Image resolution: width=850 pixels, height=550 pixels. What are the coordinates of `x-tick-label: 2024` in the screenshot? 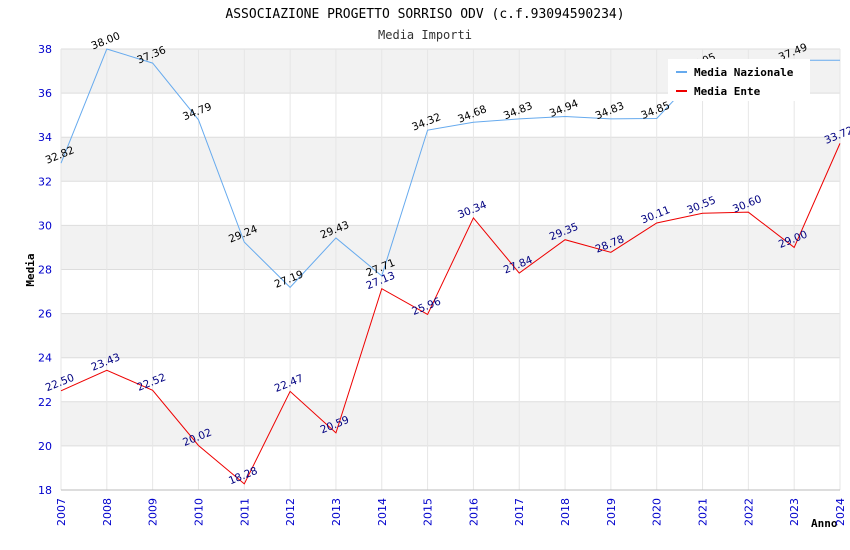 It's located at (840, 512).